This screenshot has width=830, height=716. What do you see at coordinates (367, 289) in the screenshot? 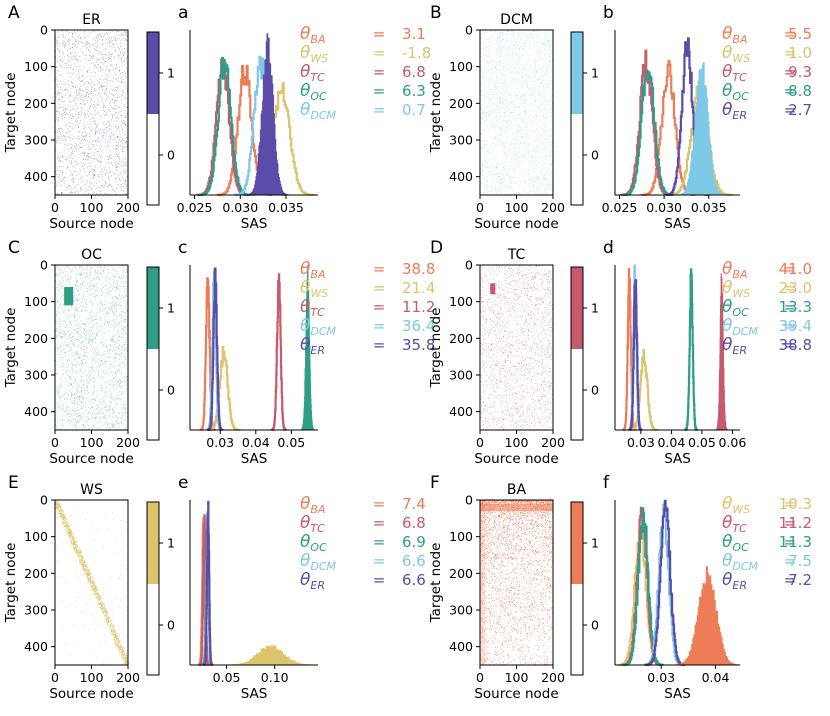
I see `theta-WS: θWS = 21.4` at bounding box center [367, 289].